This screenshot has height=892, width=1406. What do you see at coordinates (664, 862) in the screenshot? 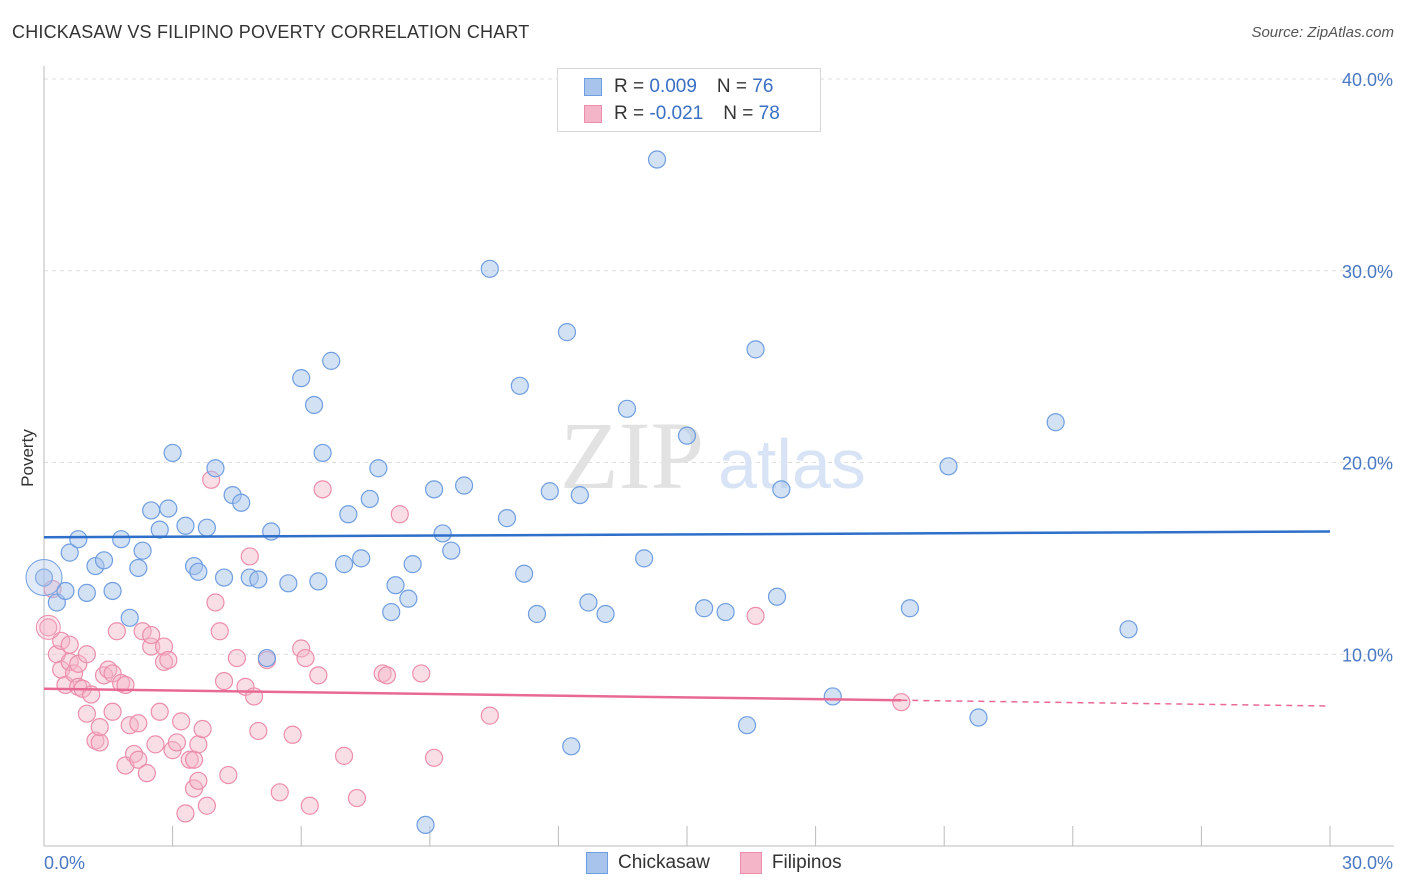
I see `chickasaw-label: Chickasaw` at bounding box center [664, 862].